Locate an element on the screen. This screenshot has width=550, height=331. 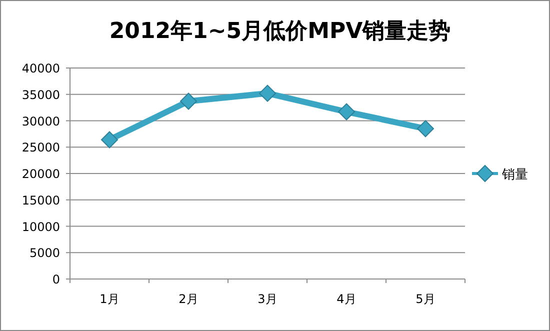
y-tick-label: 5000 is located at coordinates (44, 253).